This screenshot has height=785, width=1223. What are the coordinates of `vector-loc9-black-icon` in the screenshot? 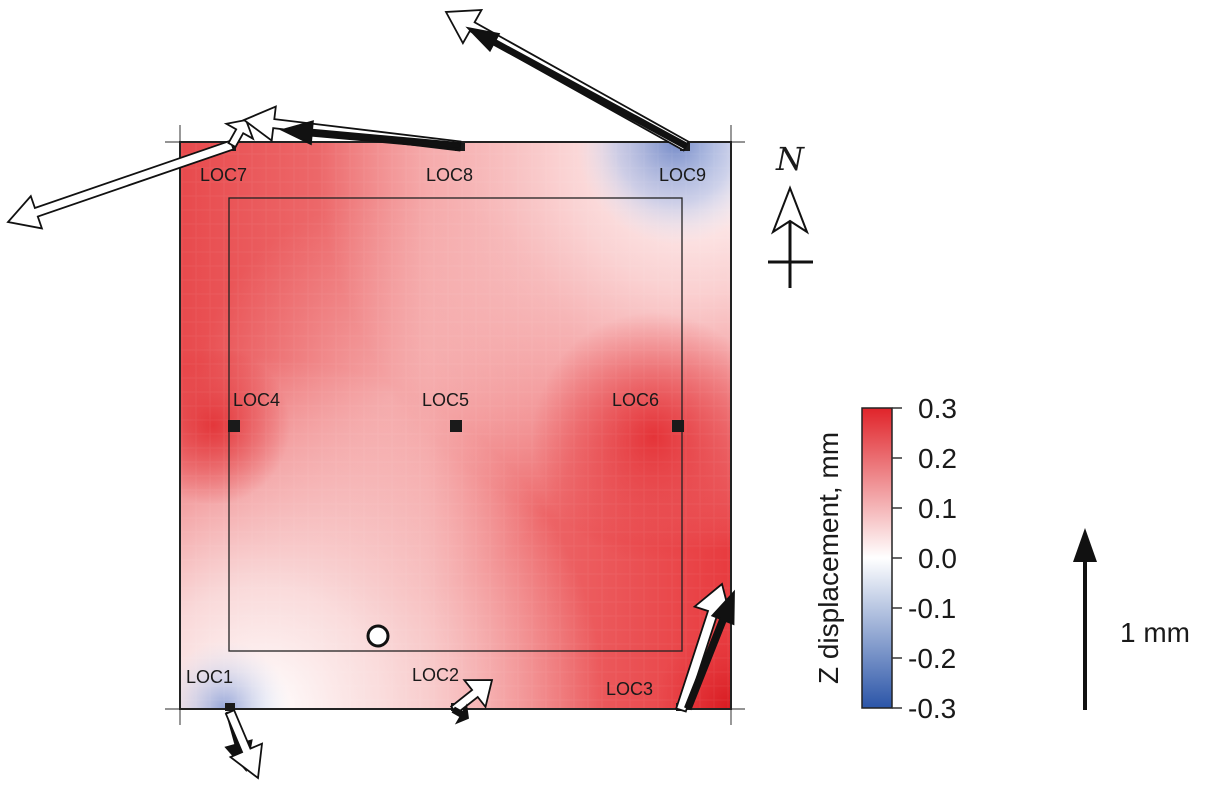 It's located at (577, 88).